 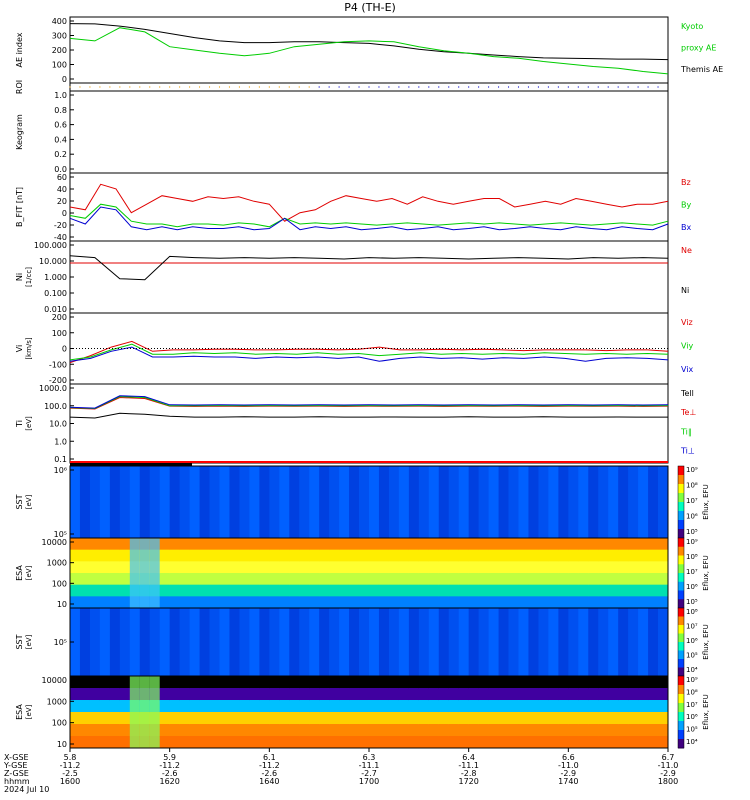 What do you see at coordinates (692, 656) in the screenshot?
I see `colorbar-tick-label: 10⁵` at bounding box center [692, 656].